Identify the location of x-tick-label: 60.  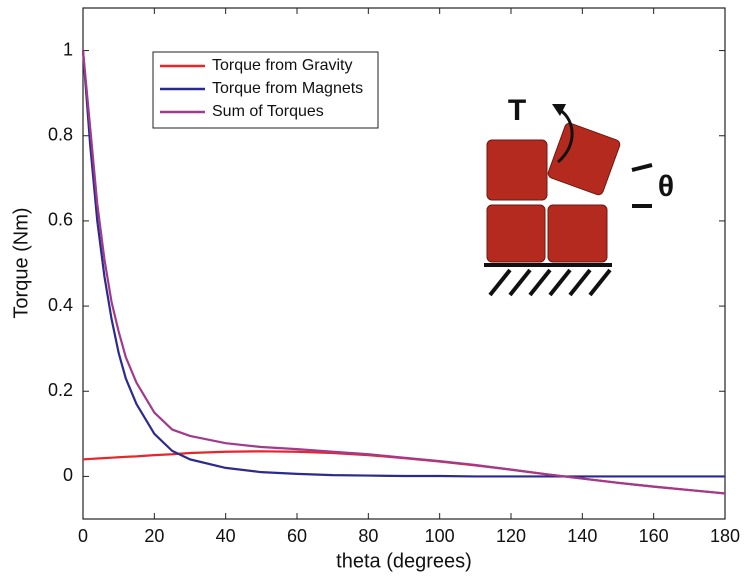
(297, 536).